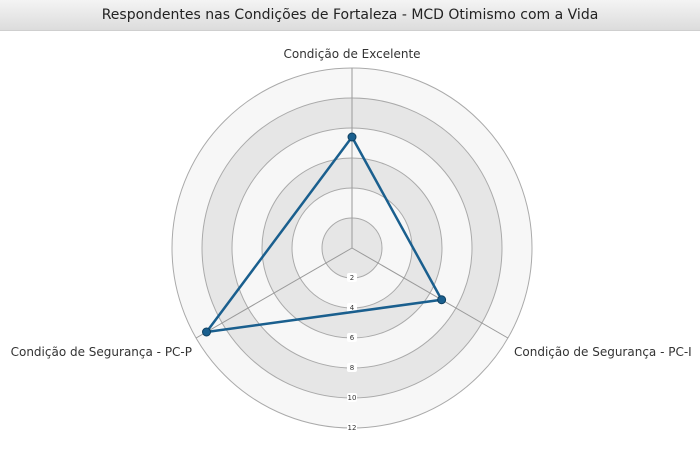  I want to click on tick-label-2: 2, so click(352, 278).